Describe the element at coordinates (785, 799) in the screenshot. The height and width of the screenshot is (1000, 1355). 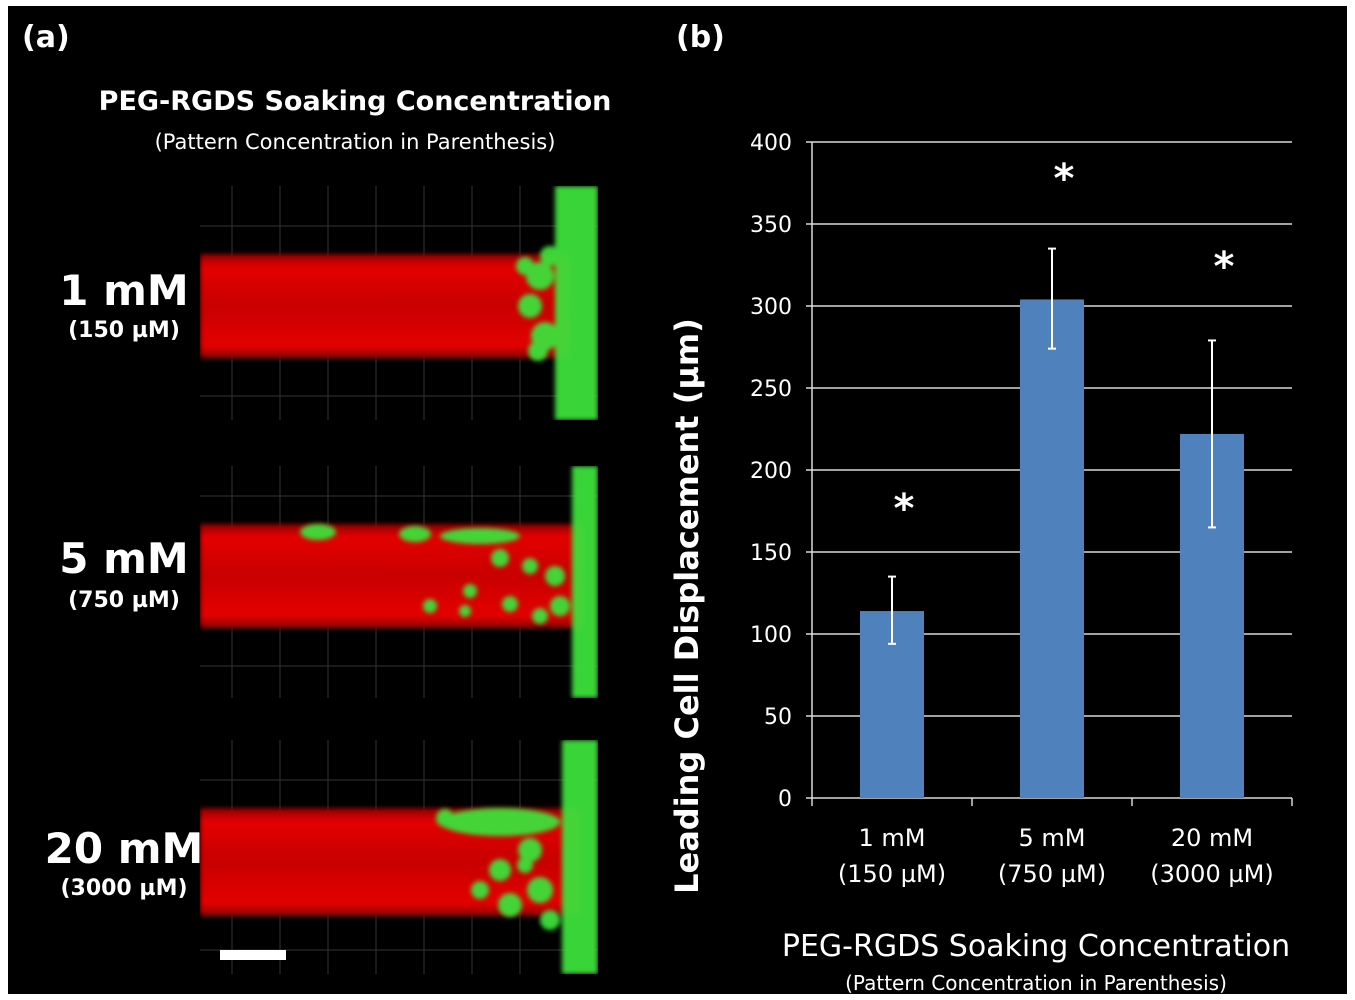
I see `y-tick-label: 0` at that location.